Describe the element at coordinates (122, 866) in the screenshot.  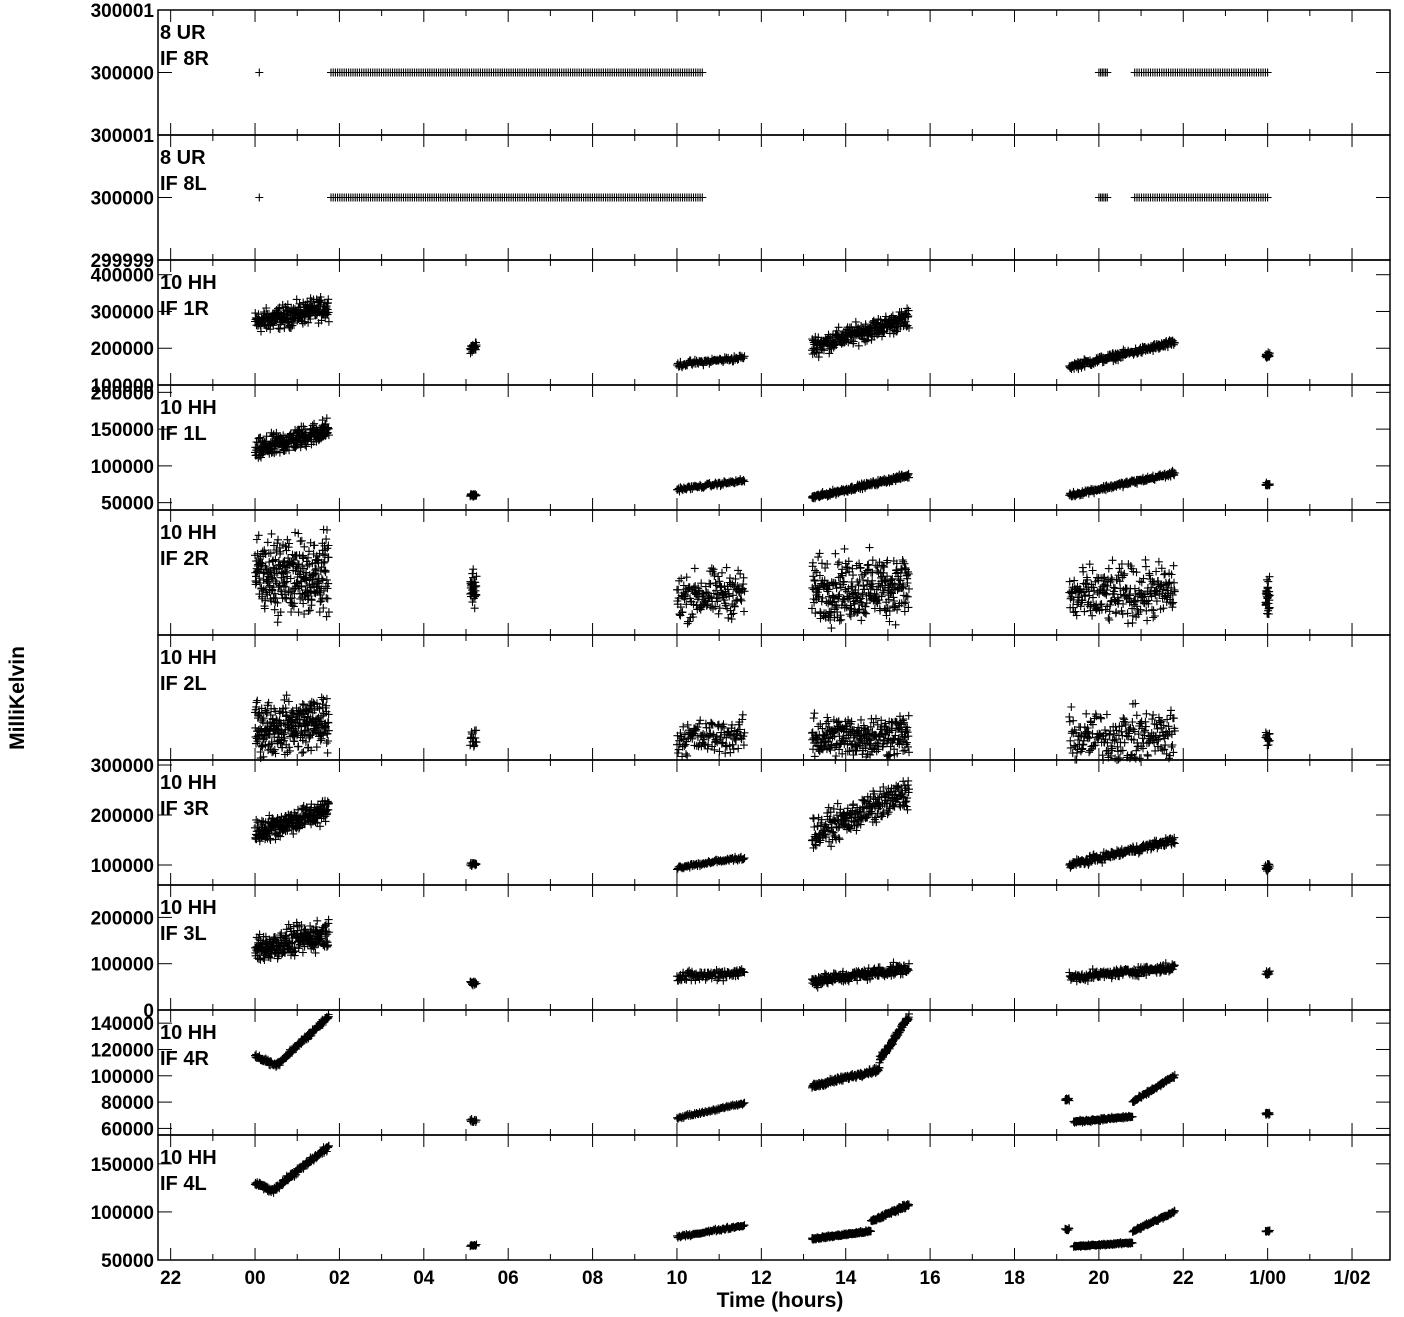
I see `y-tick-label: 100000` at that location.